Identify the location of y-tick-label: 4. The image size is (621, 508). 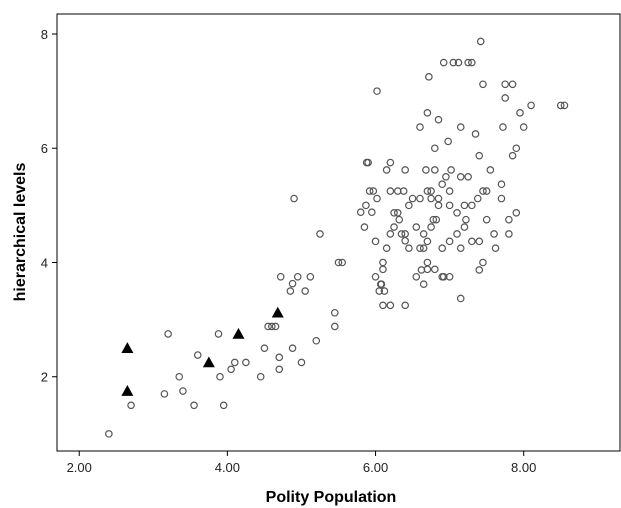
(44, 262).